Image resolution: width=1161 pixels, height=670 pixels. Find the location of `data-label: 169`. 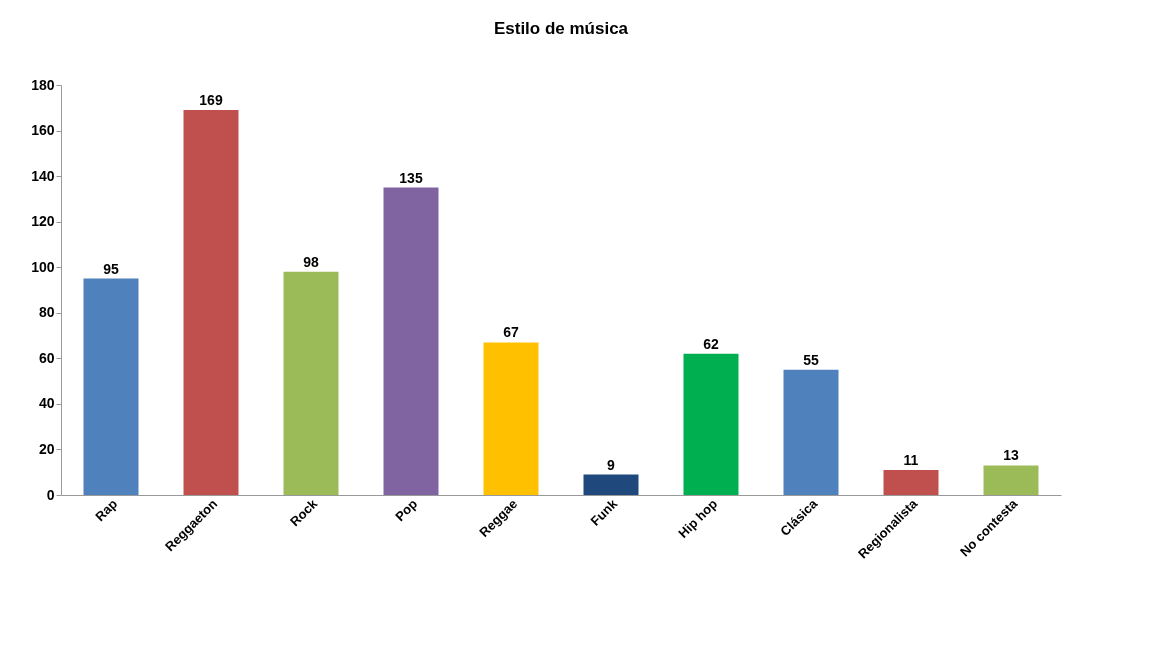

data-label: 169 is located at coordinates (211, 100).